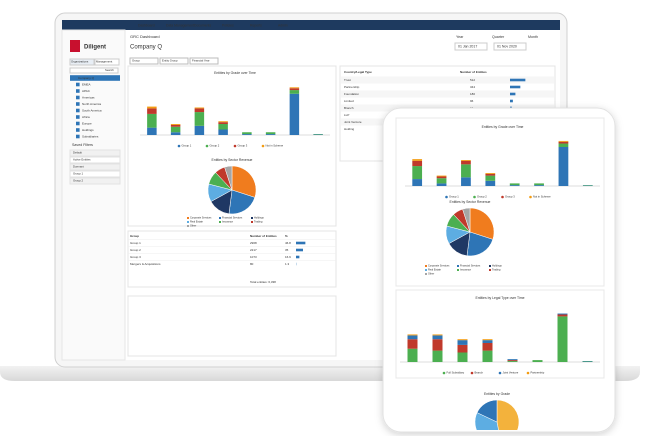 This screenshot has width=650, height=436. I want to click on tree-item: Subsidiaries, so click(90, 136).